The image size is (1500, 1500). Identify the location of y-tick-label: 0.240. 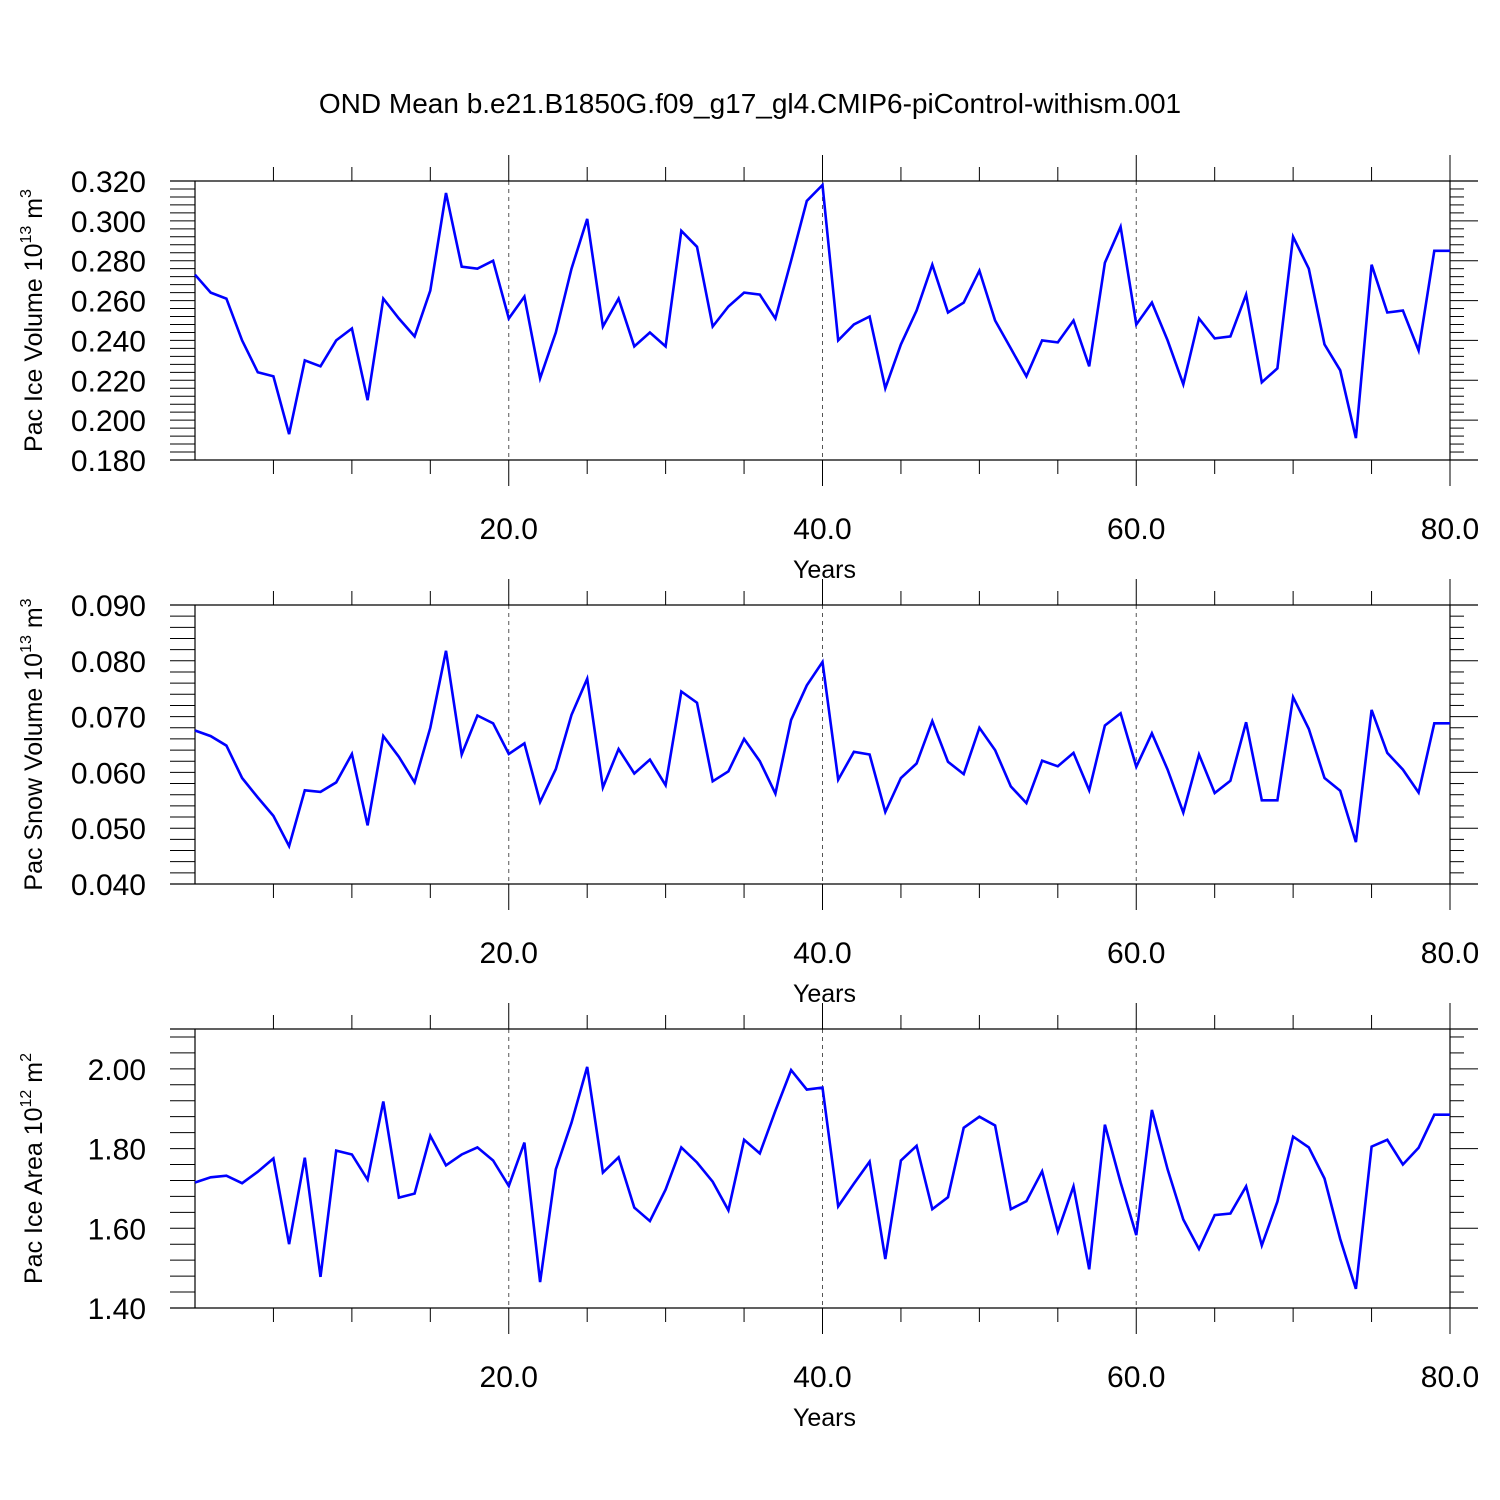
(108, 341).